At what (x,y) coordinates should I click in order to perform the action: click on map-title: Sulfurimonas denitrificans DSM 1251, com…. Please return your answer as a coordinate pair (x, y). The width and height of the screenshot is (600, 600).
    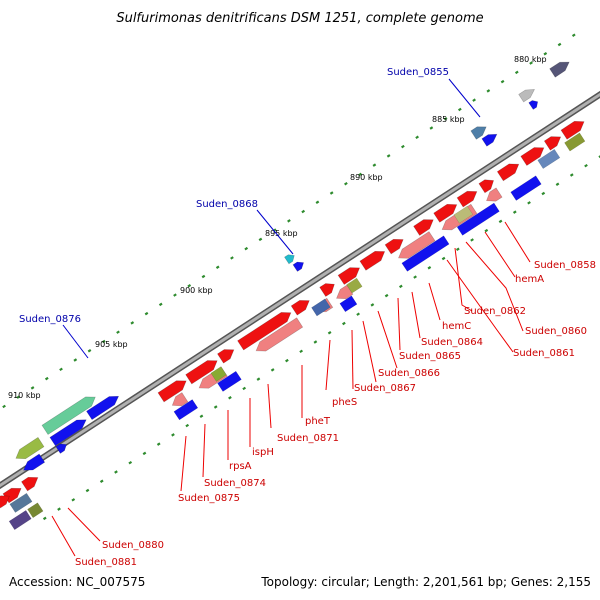
    Looking at the image, I should click on (299, 18).